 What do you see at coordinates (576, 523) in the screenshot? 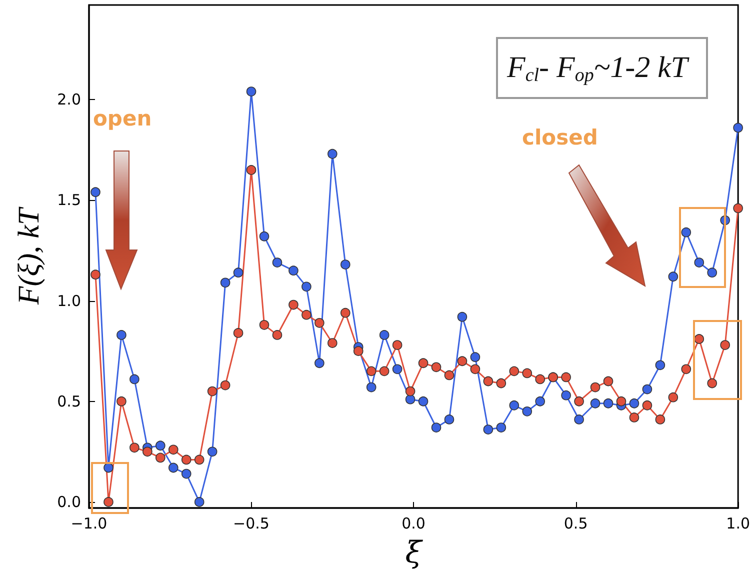
I see `x-tick-label: 0.5` at bounding box center [576, 523].